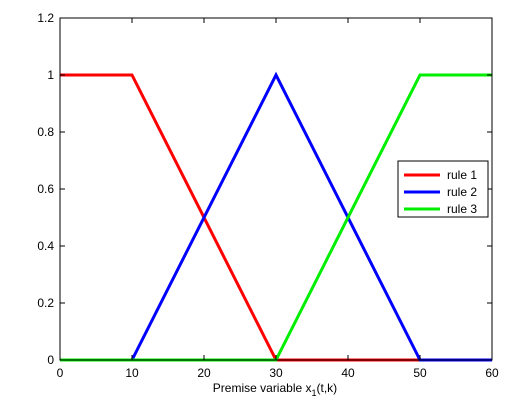 The height and width of the screenshot is (407, 520). I want to click on x-tick-label: 0, so click(60, 373).